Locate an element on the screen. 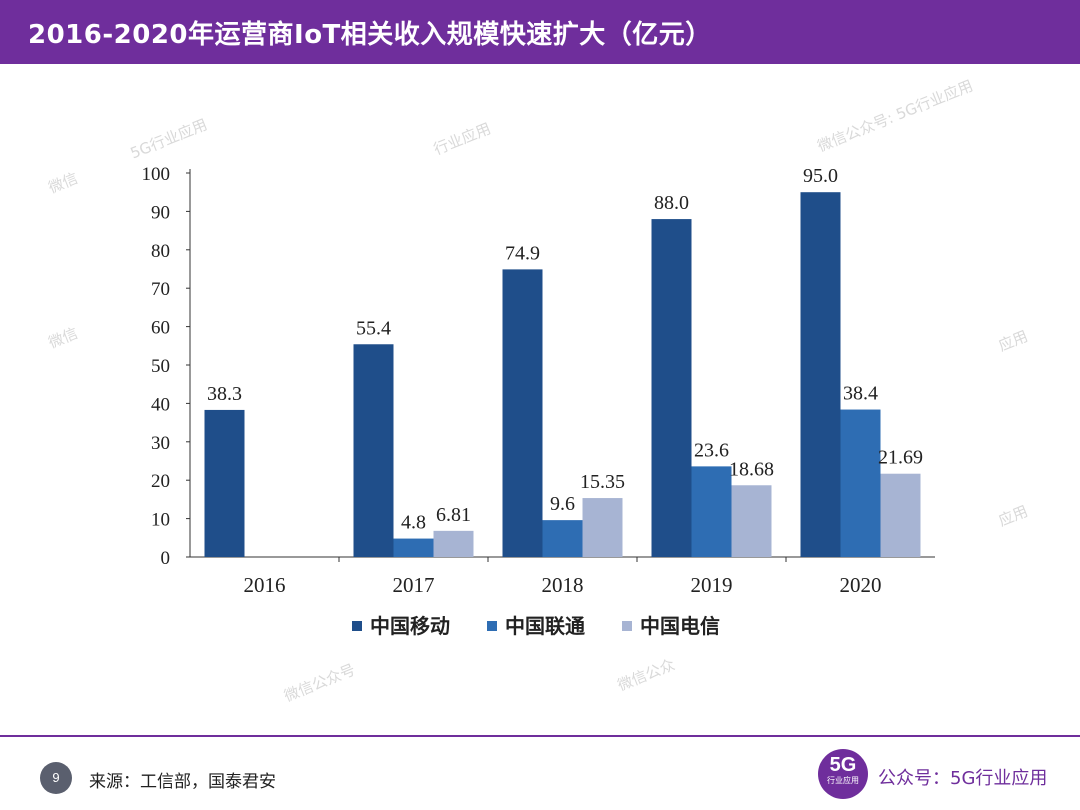 This screenshot has height=810, width=1080. header-bar: 2016-2020年运营商IoT相关收入规模快速扩大（亿元） is located at coordinates (540, 32).